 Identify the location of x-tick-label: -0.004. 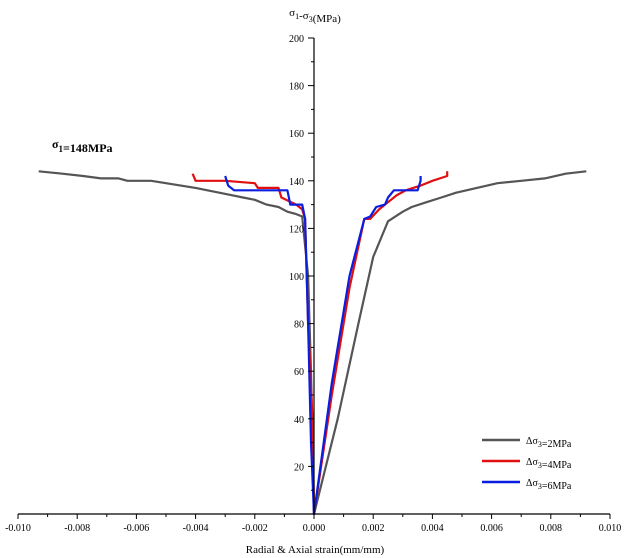
(196, 528).